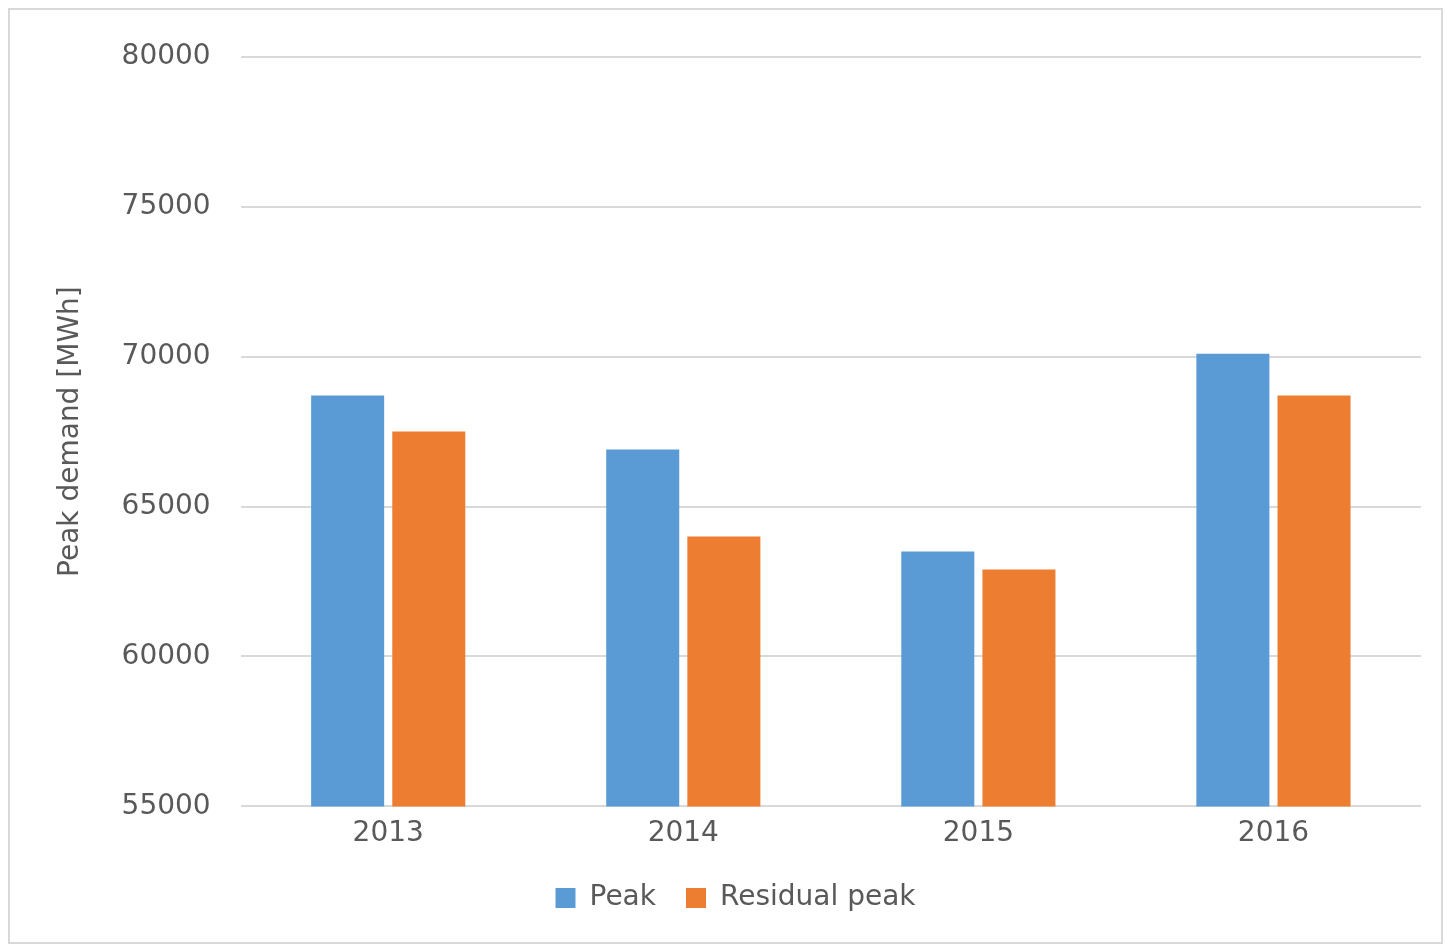 This screenshot has height=952, width=1451. I want to click on x-tick-label: 2015, so click(978, 832).